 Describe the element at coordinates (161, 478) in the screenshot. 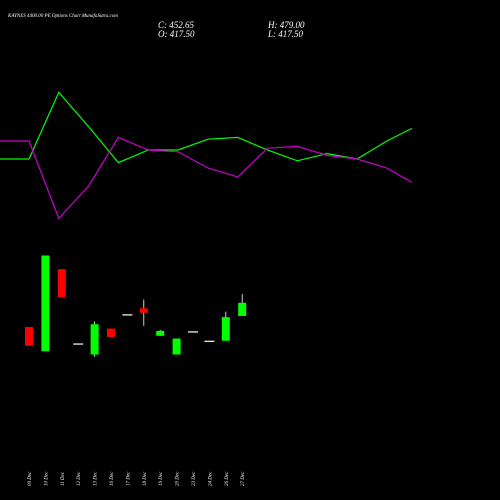

I see `date-tick-label: 19 Dec` at that location.